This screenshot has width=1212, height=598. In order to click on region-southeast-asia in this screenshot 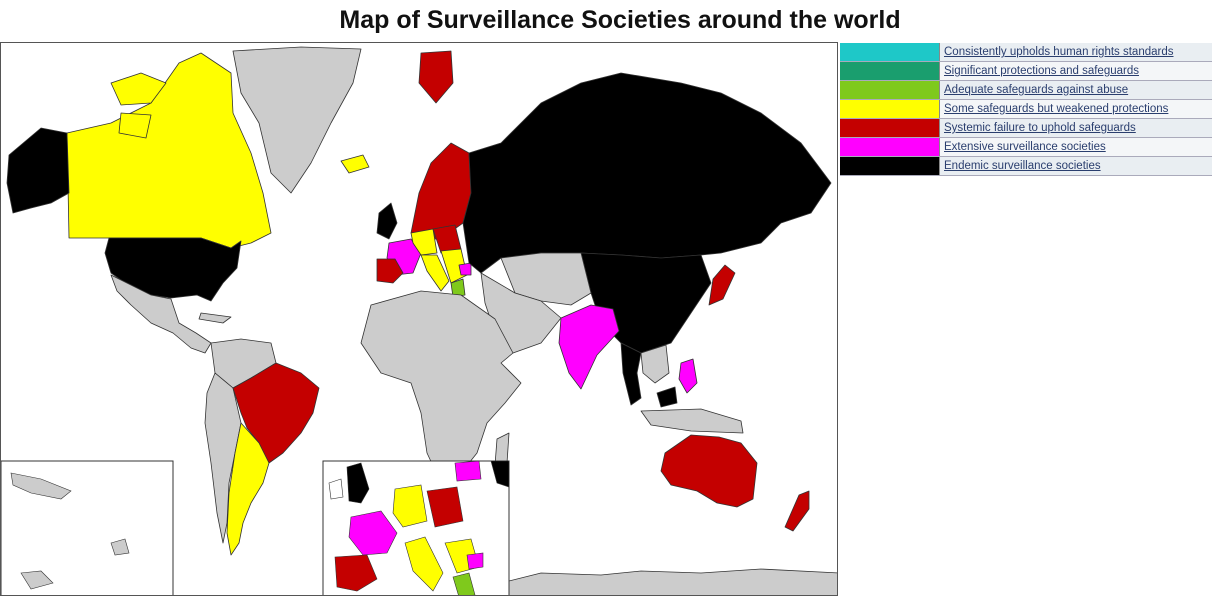, I will do `click(631, 374)`.